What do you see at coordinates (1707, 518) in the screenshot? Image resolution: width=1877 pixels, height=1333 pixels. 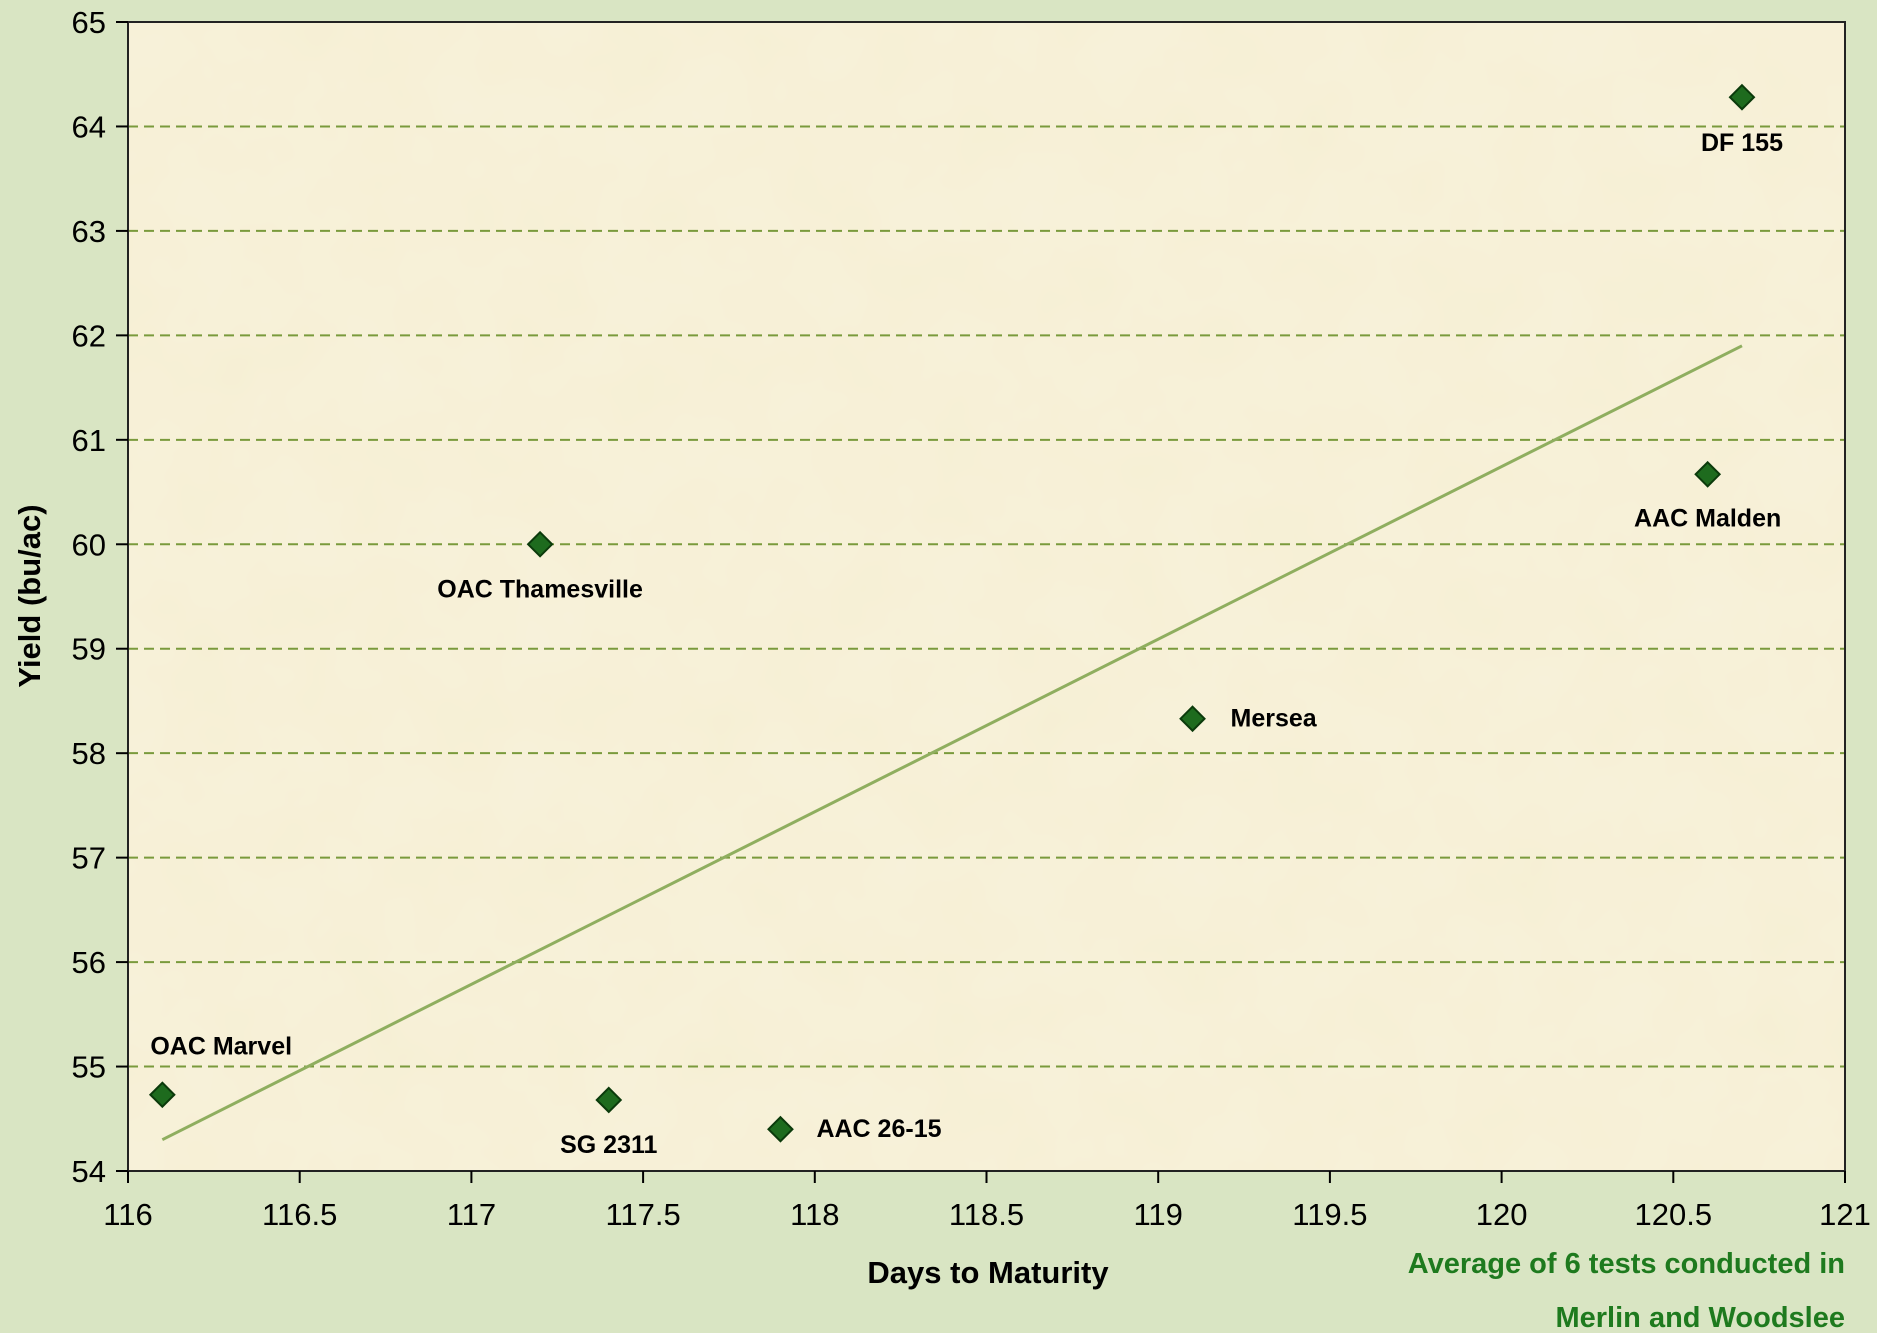 I see `point-label: AAC Malden` at bounding box center [1707, 518].